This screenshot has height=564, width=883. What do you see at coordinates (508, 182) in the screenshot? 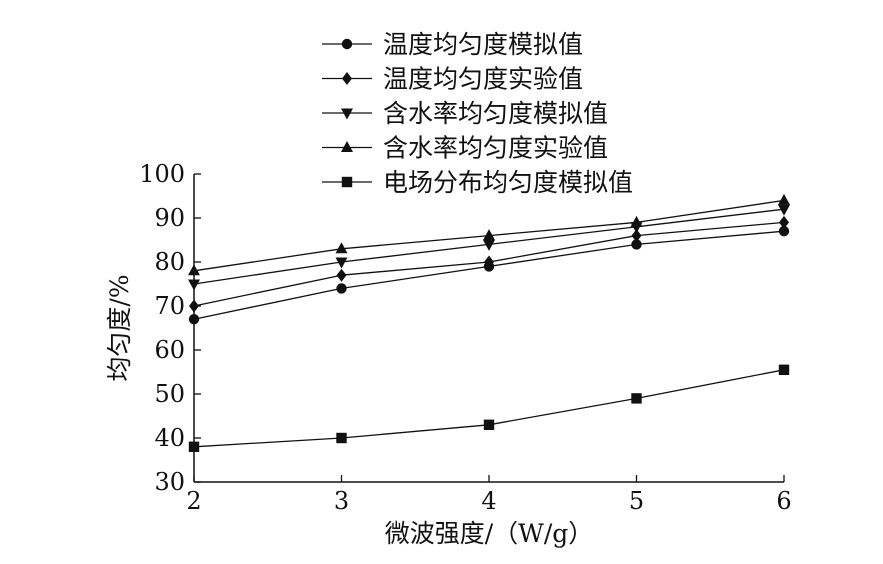
I see `legend-label: 电场分布均匀度模拟值` at bounding box center [508, 182].